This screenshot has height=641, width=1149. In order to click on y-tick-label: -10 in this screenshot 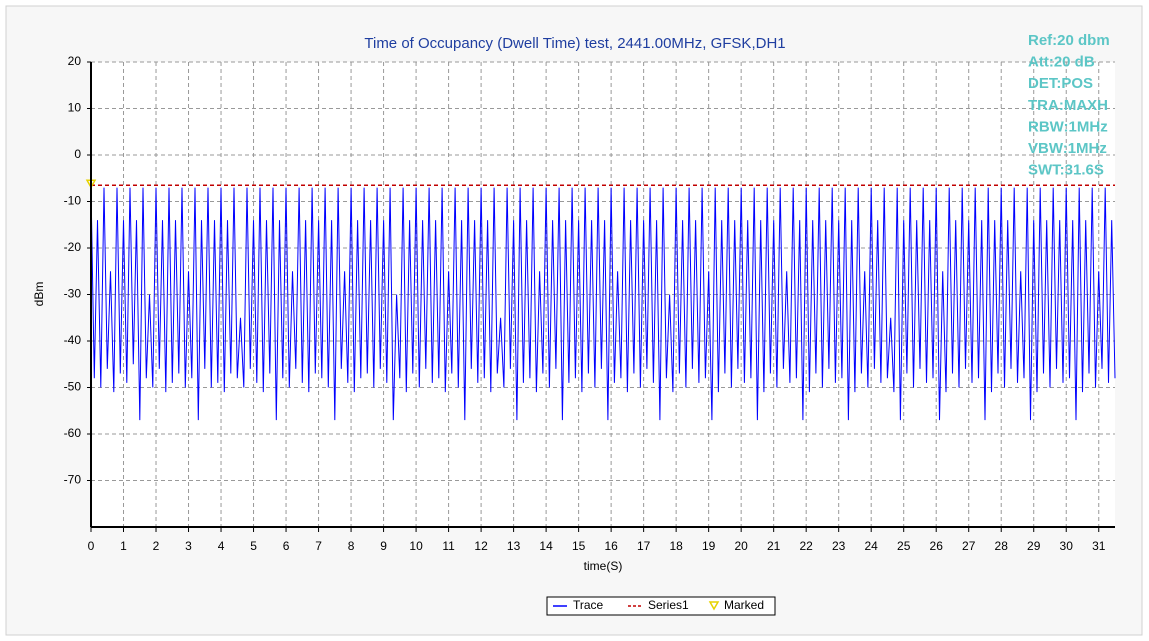, I will do `click(73, 201)`.